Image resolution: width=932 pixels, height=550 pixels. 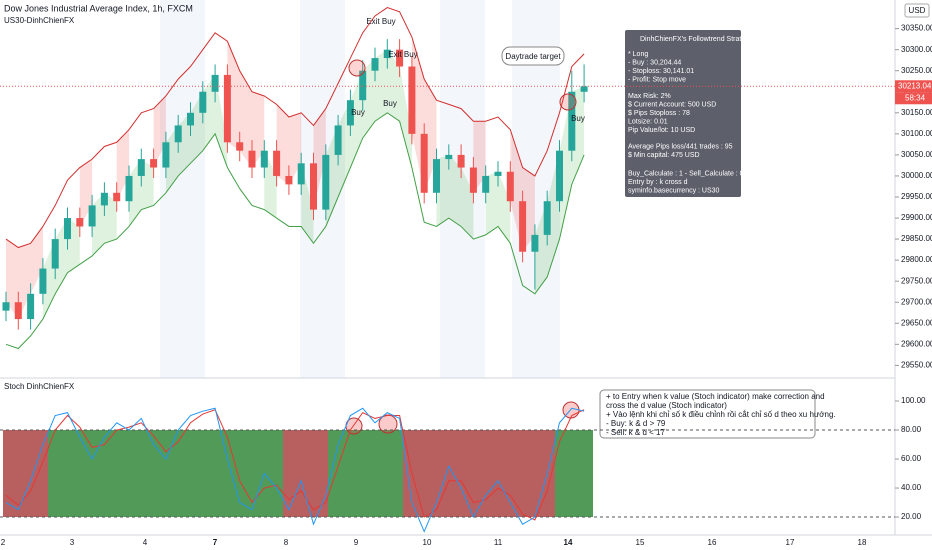 I want to click on y-tick-label: 30050.00, so click(x=916, y=154).